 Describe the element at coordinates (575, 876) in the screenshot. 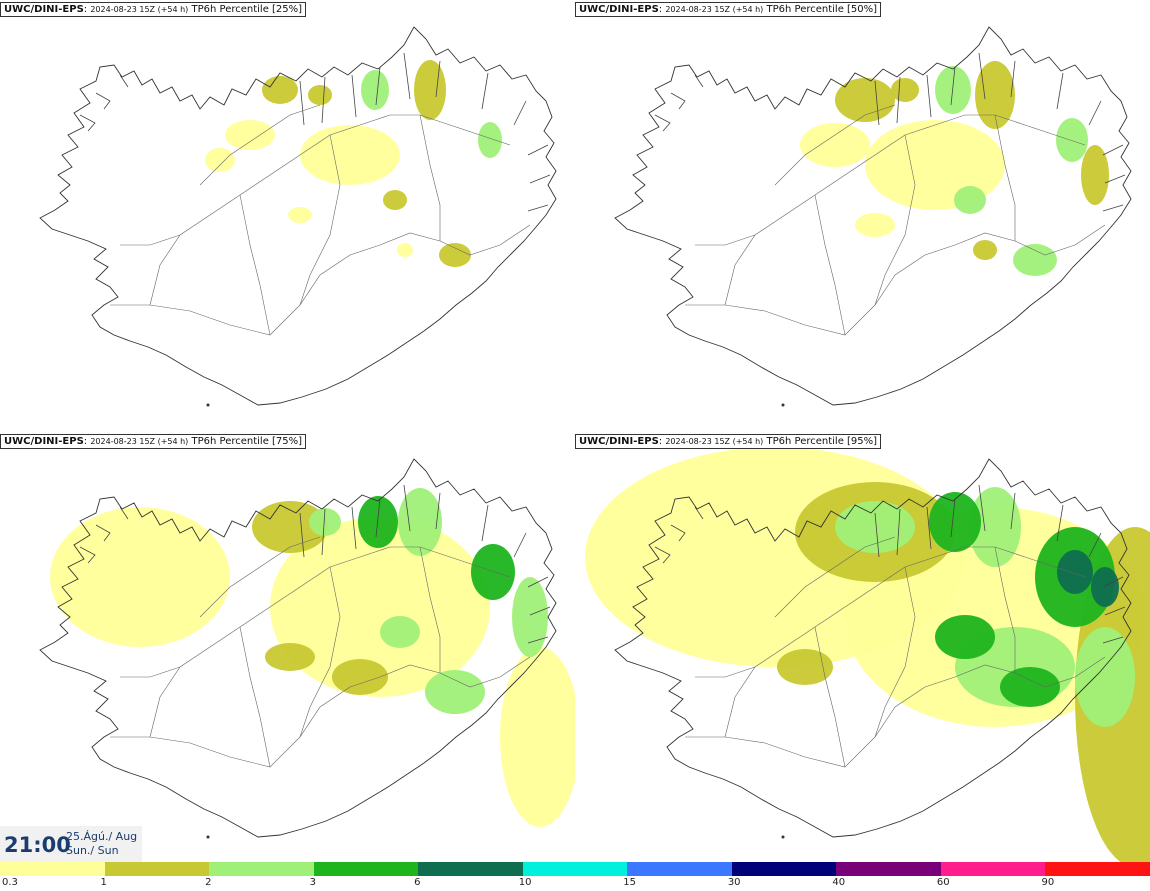

I see `color-scale: 0.3 1 2 3 6 10 15 30 40 60 90` at that location.